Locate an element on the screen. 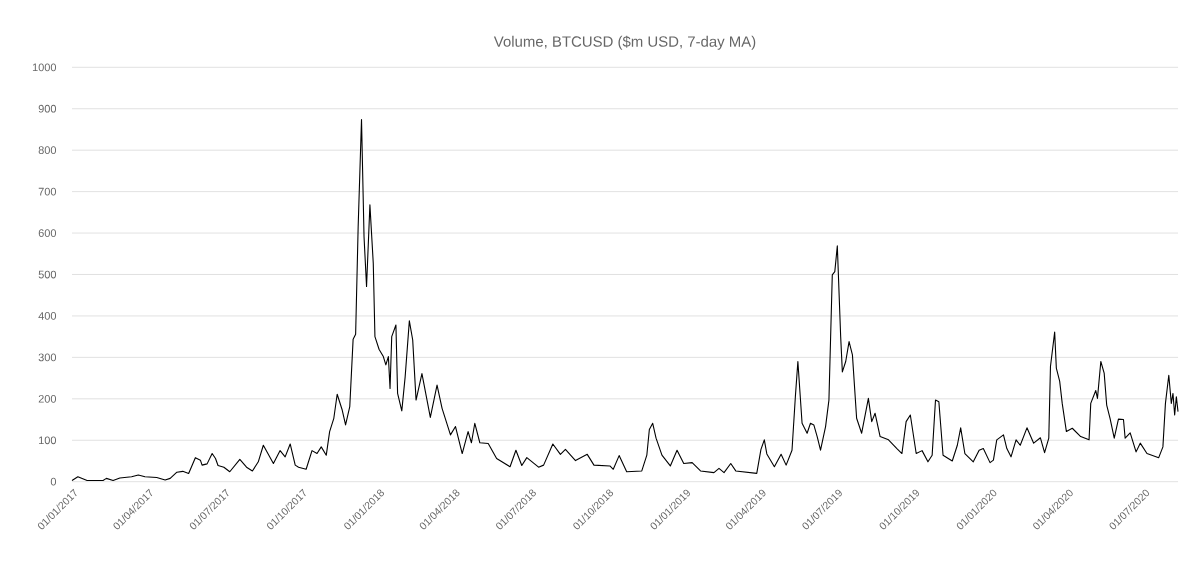 The width and height of the screenshot is (1203, 569). y-tick-label: 800 is located at coordinates (47, 150).